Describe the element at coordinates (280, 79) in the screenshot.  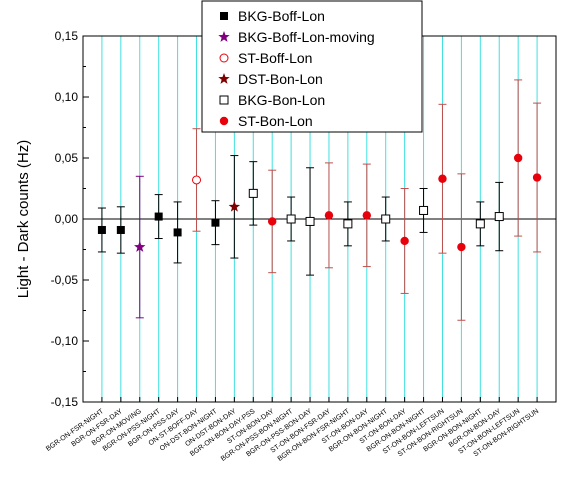
I see `legend-label: DST-Bon-Lon` at that location.